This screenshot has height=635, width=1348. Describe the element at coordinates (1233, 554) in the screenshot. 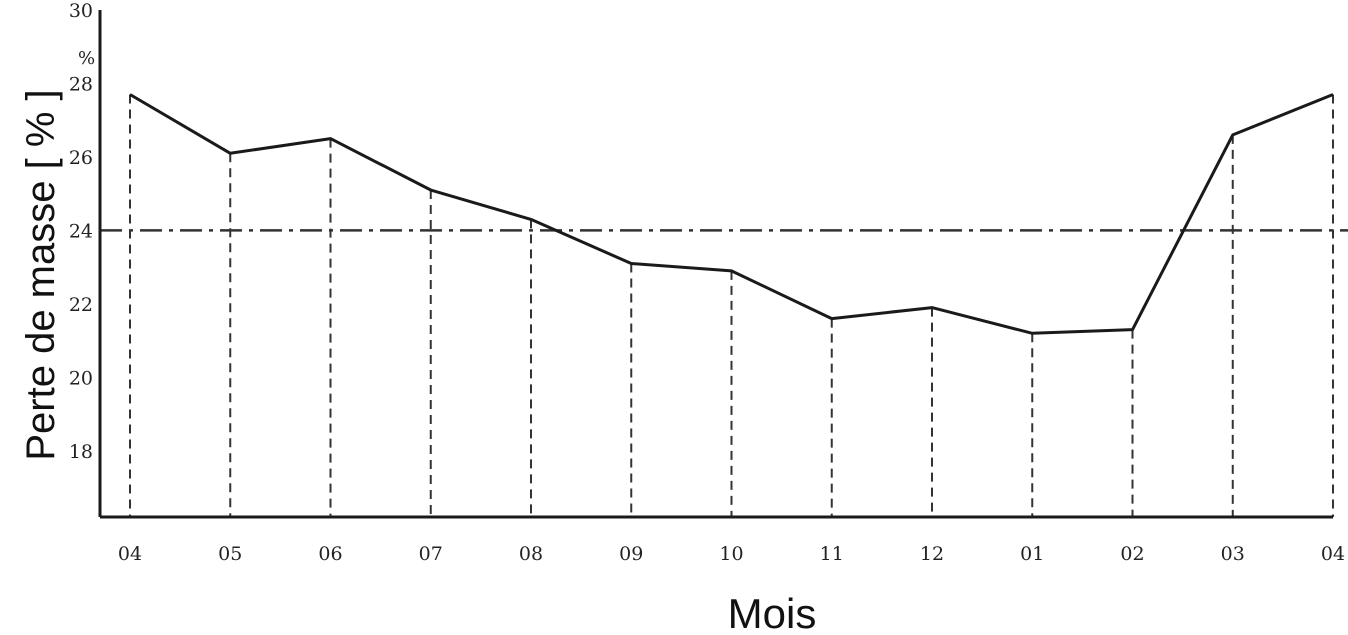

I see `x-tick-label: 03` at that location.